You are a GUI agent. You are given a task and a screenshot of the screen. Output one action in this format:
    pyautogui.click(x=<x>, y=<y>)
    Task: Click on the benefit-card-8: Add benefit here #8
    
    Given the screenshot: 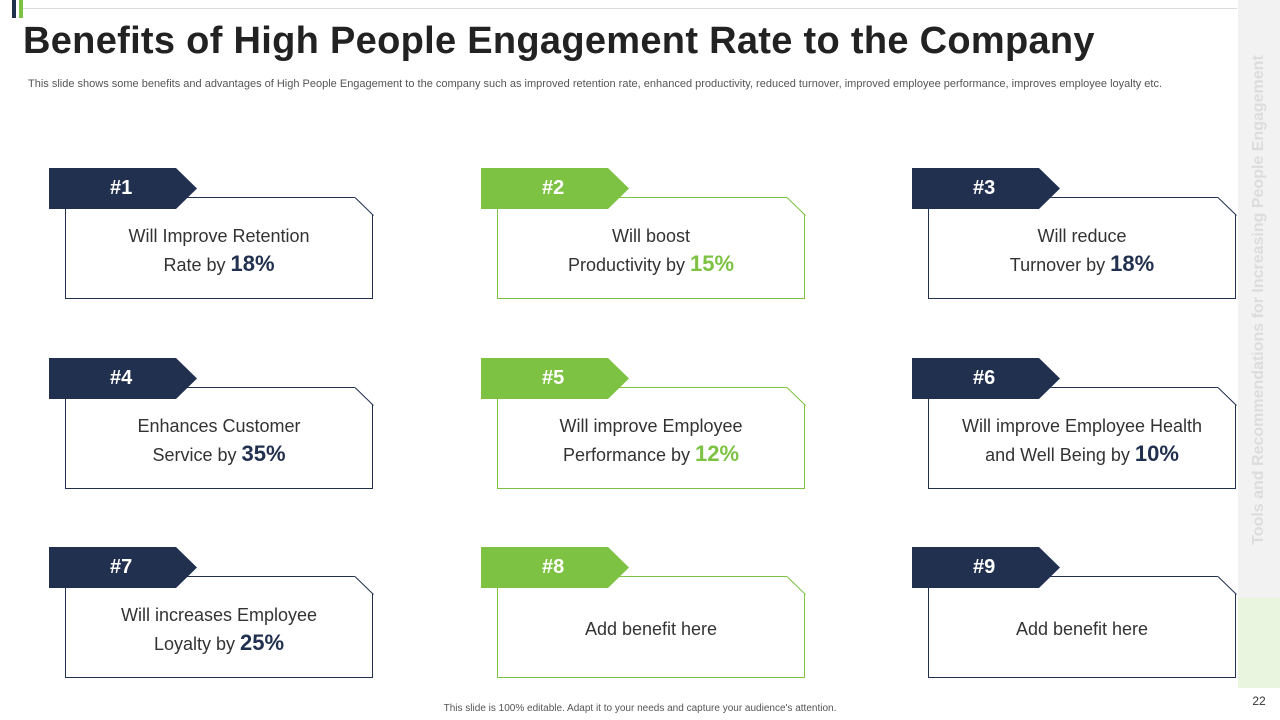 What is the action you would take?
    pyautogui.click(x=643, y=613)
    